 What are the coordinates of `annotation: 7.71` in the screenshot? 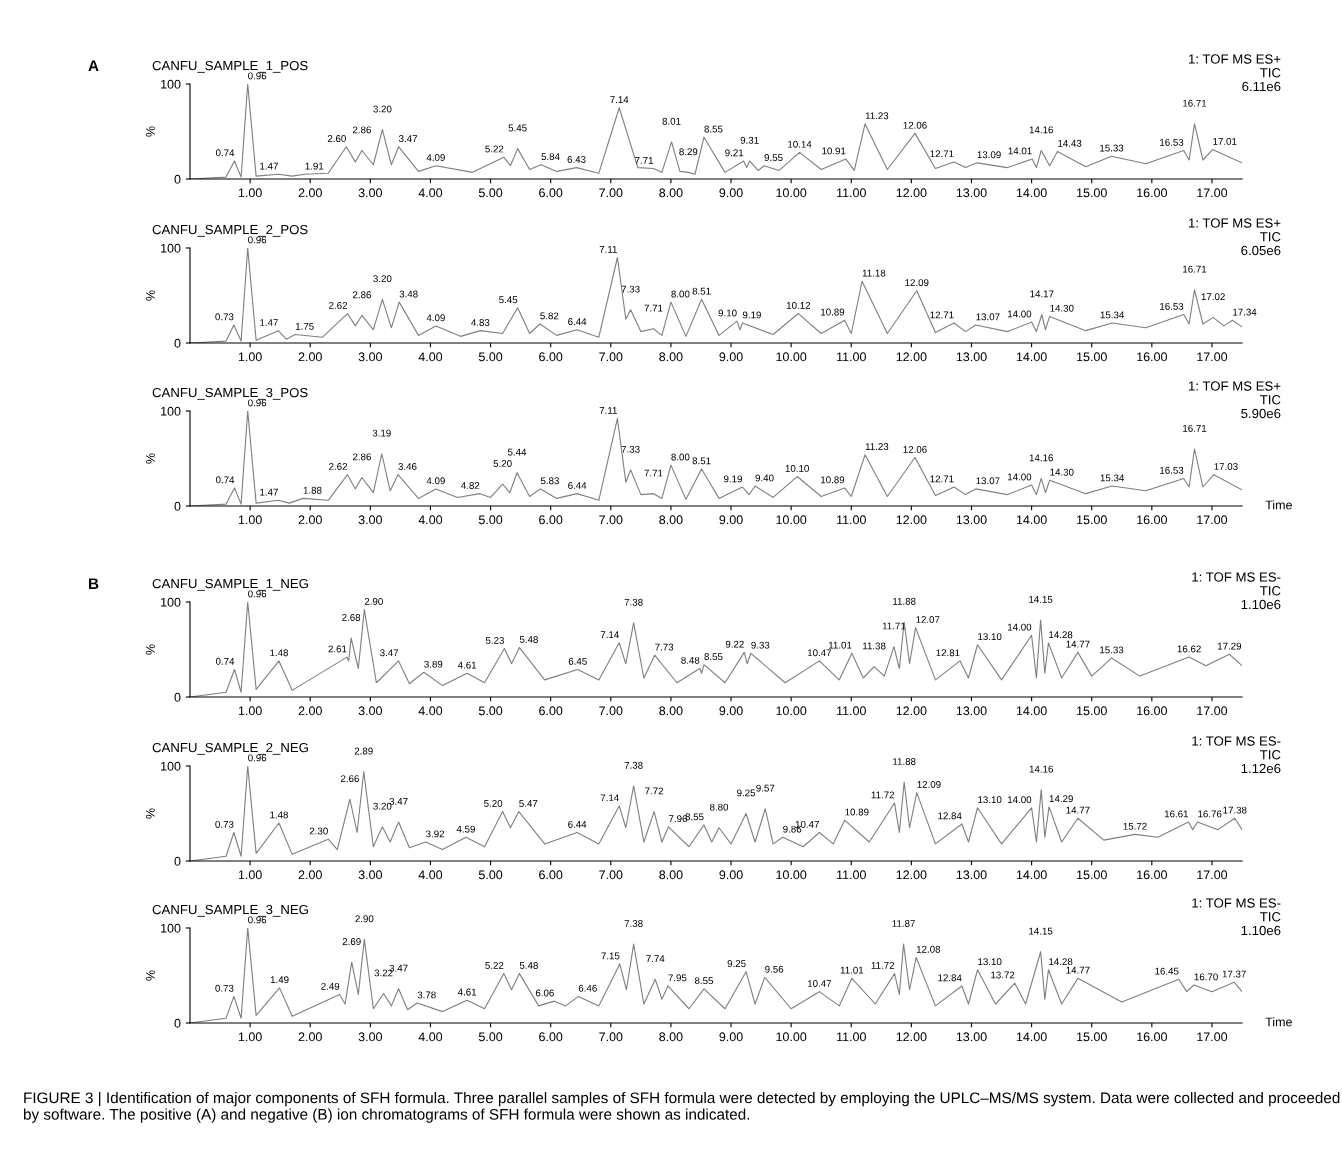 It's located at (653, 308).